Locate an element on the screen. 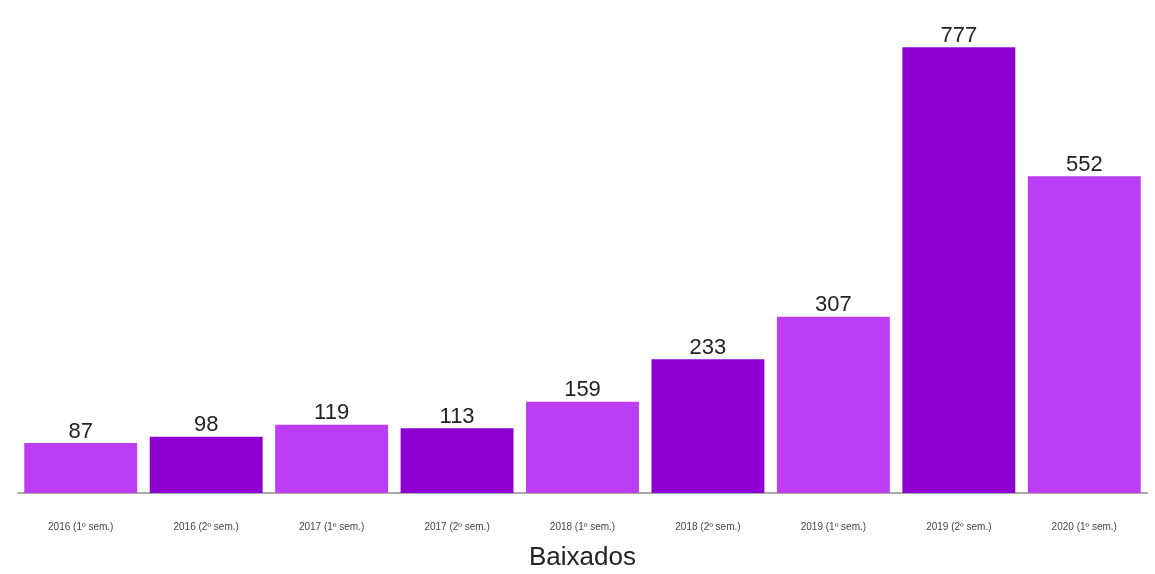  data-label: 159 is located at coordinates (582, 389).